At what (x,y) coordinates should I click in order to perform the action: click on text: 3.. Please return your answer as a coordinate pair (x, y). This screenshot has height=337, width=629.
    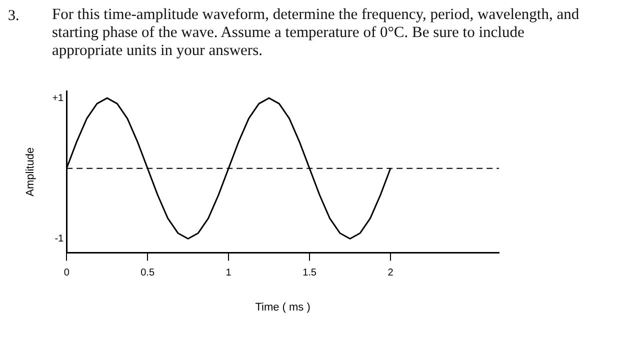
    Looking at the image, I should click on (14, 16).